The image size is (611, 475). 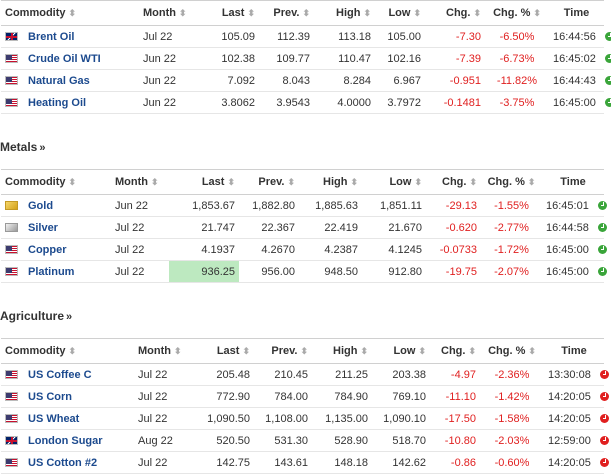 What do you see at coordinates (32, 316) in the screenshot?
I see `section-title-text: Agriculture` at bounding box center [32, 316].